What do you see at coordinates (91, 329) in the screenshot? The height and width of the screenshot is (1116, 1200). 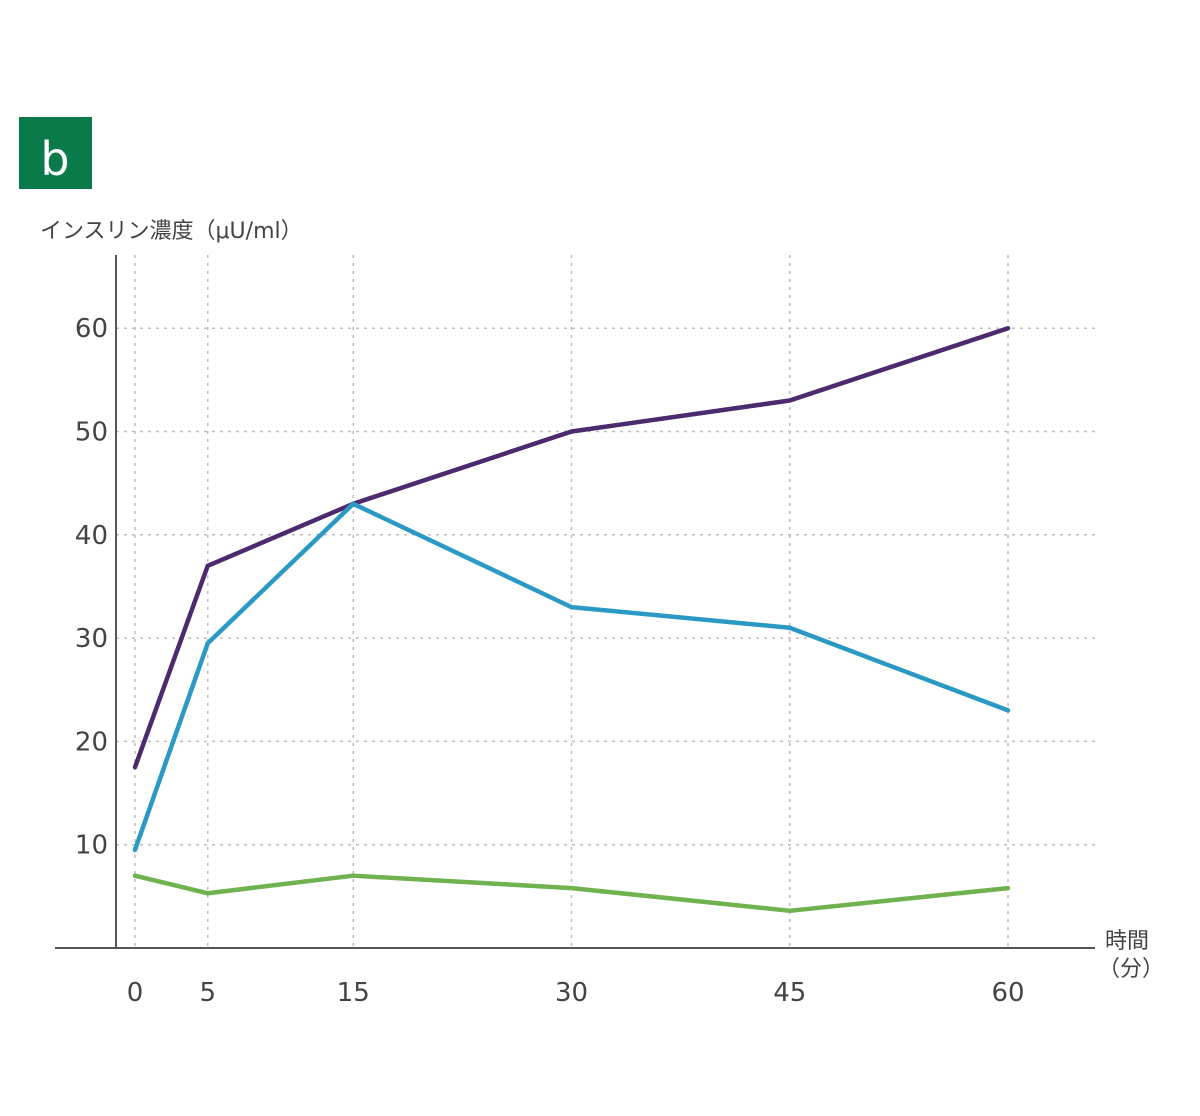 I see `y-tick-label: 60` at bounding box center [91, 329].